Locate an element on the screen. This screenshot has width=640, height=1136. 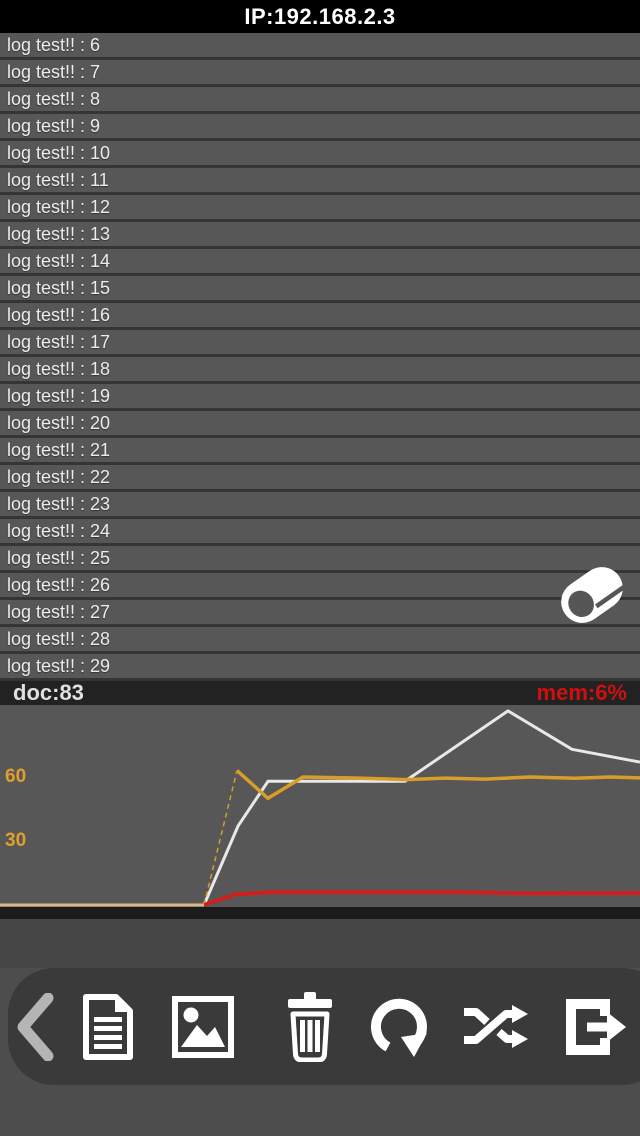
log-row: log test!! : 9 is located at coordinates (320, 127).